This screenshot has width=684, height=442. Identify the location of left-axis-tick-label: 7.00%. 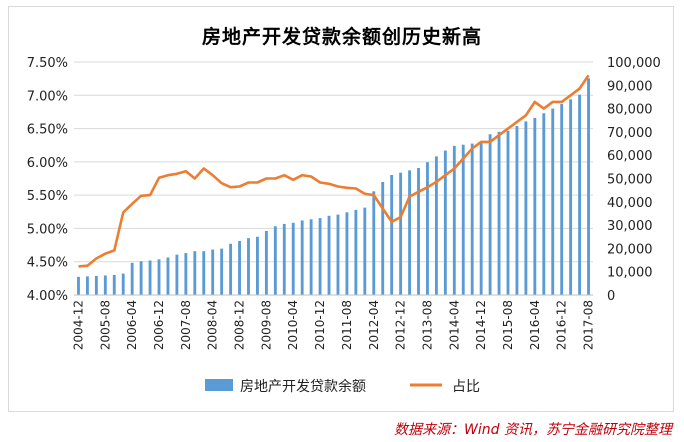
(47, 96).